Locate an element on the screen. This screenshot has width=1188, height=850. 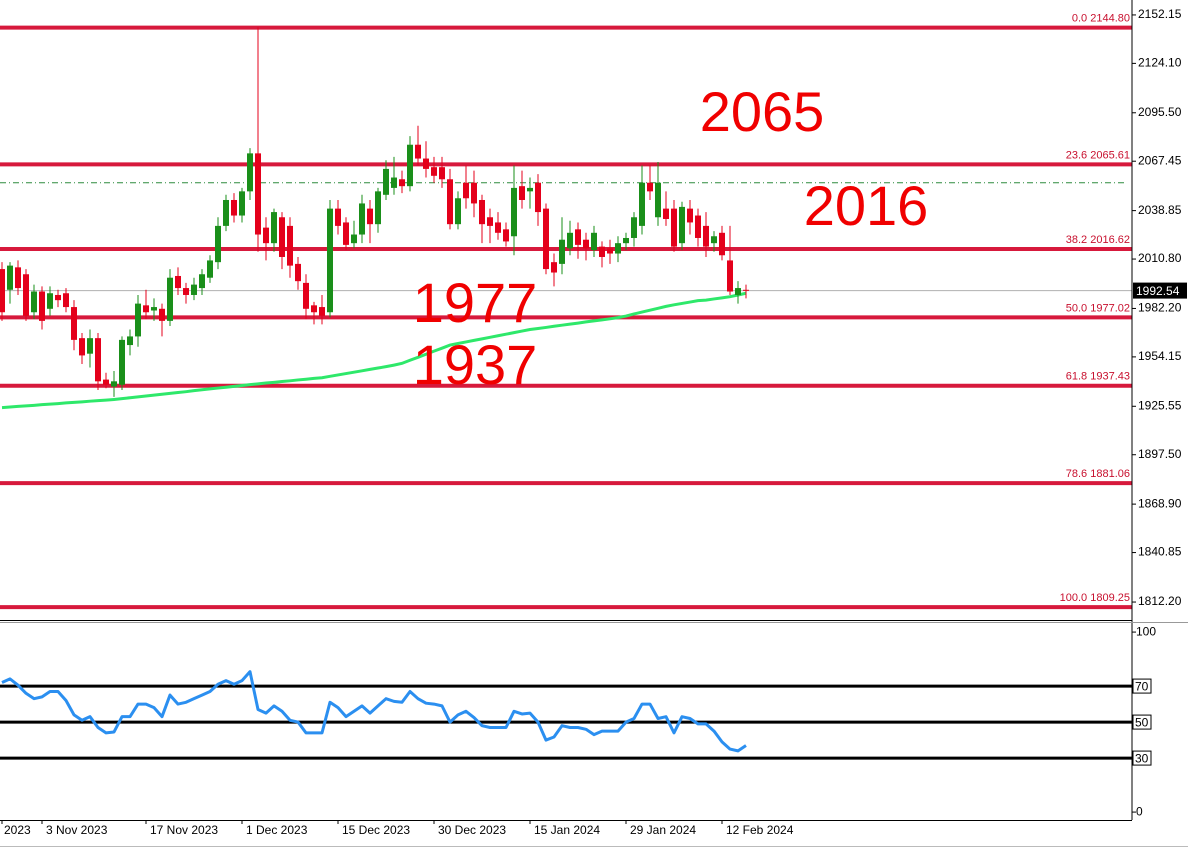
x-tick-label: 1 Dec 2023 is located at coordinates (277, 830).